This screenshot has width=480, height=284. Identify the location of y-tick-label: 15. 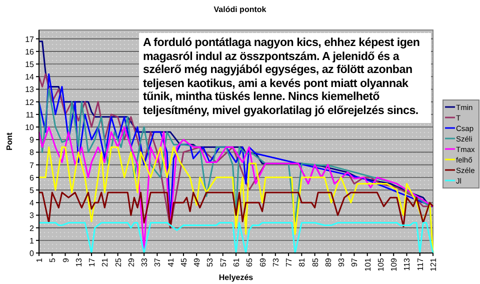
(30, 65).